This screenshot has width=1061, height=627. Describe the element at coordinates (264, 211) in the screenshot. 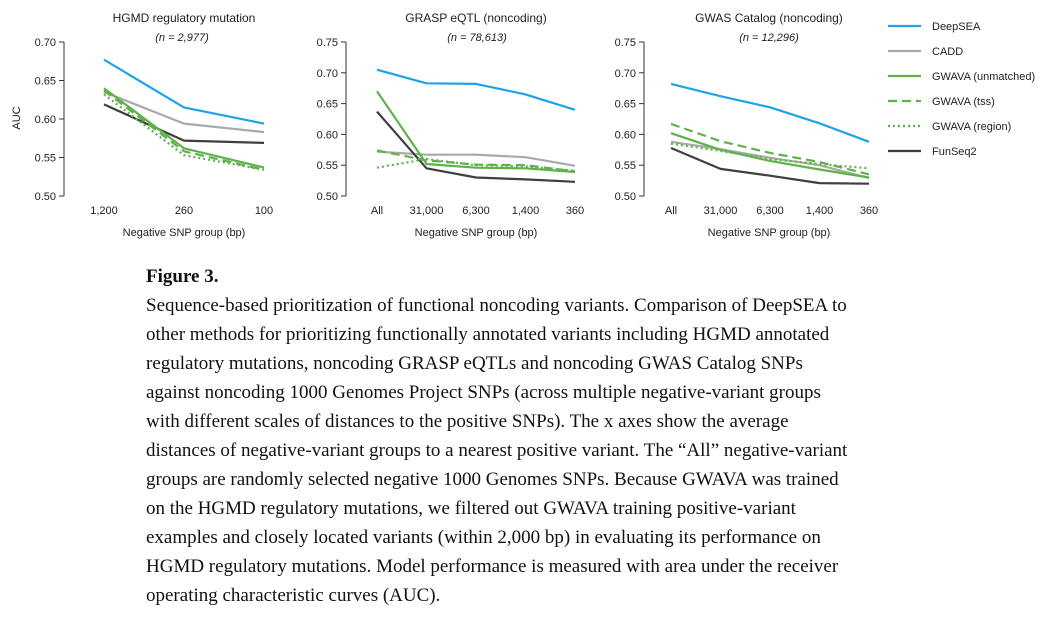

I see `x-tick-label: 100` at that location.